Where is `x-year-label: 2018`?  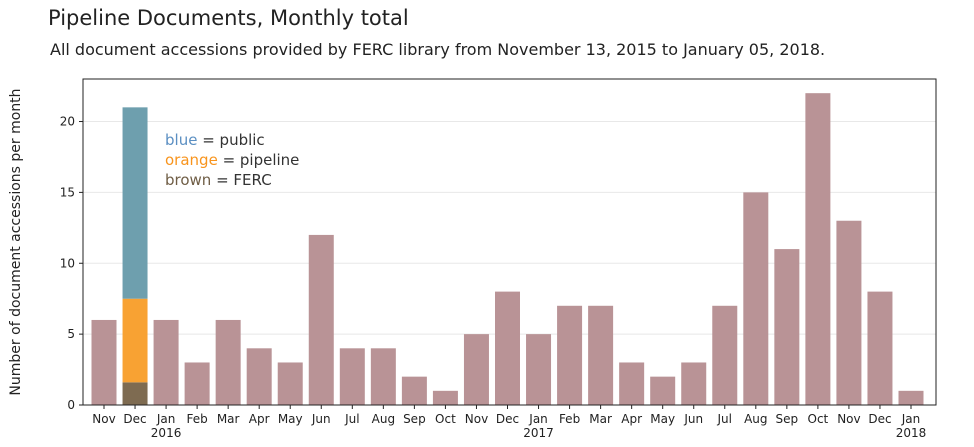 x-year-label: 2018 is located at coordinates (911, 433).